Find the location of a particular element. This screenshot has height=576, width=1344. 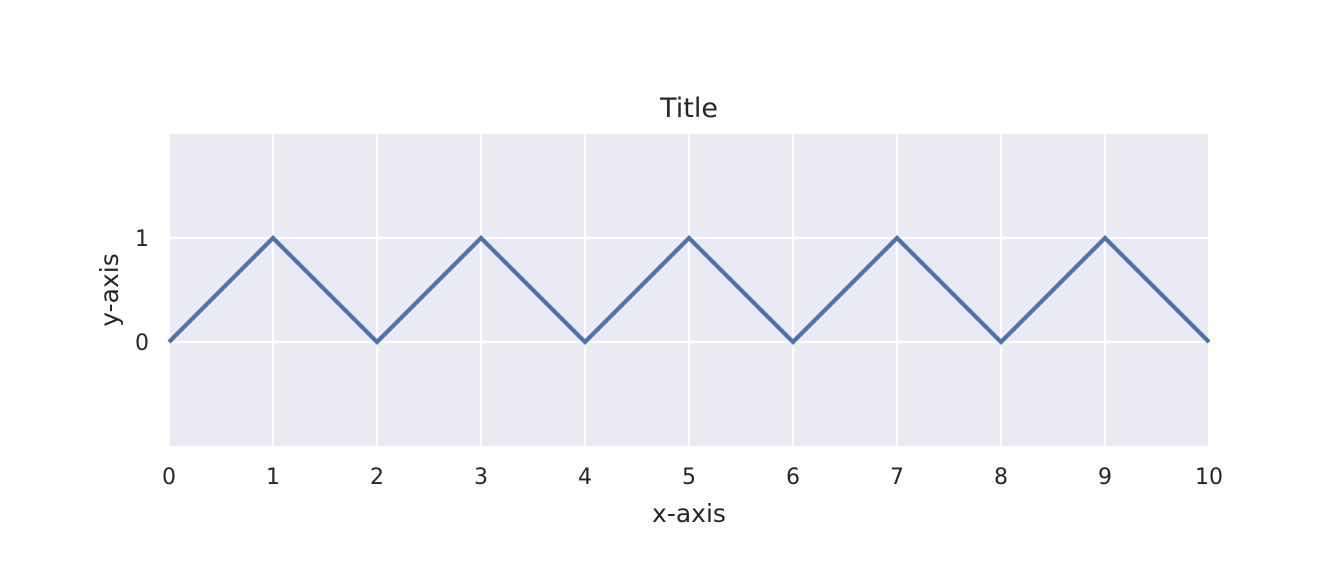

x-tick-label: 7 is located at coordinates (897, 477).